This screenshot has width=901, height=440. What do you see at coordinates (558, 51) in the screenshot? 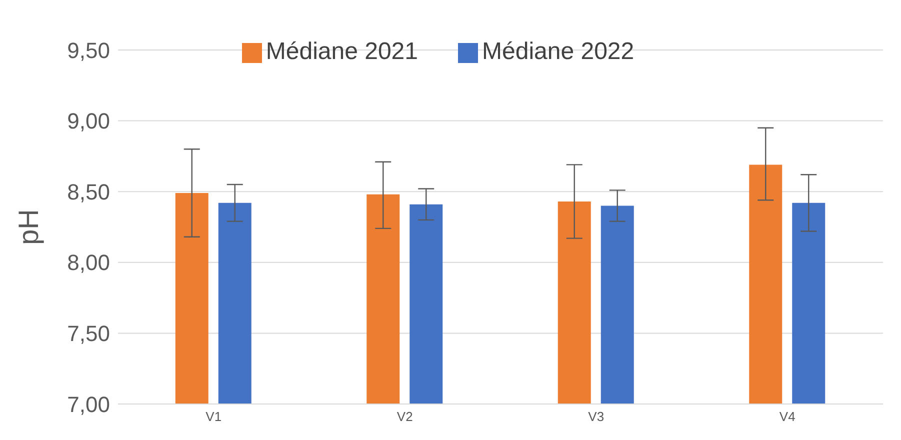
I see `legend-label: Médiane 2022` at bounding box center [558, 51].